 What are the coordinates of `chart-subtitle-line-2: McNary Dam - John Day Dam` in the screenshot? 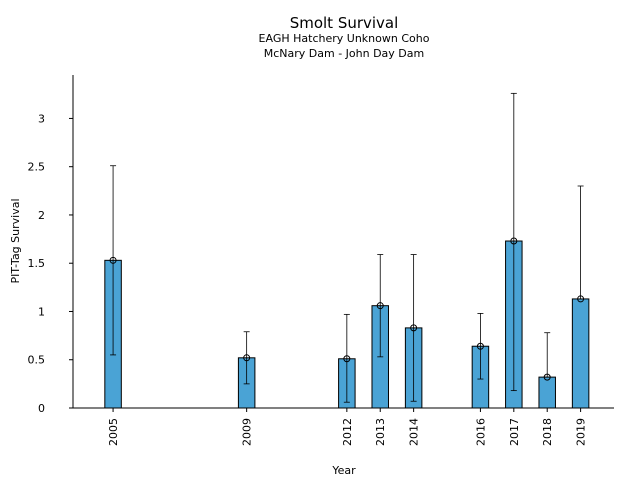 It's located at (344, 53).